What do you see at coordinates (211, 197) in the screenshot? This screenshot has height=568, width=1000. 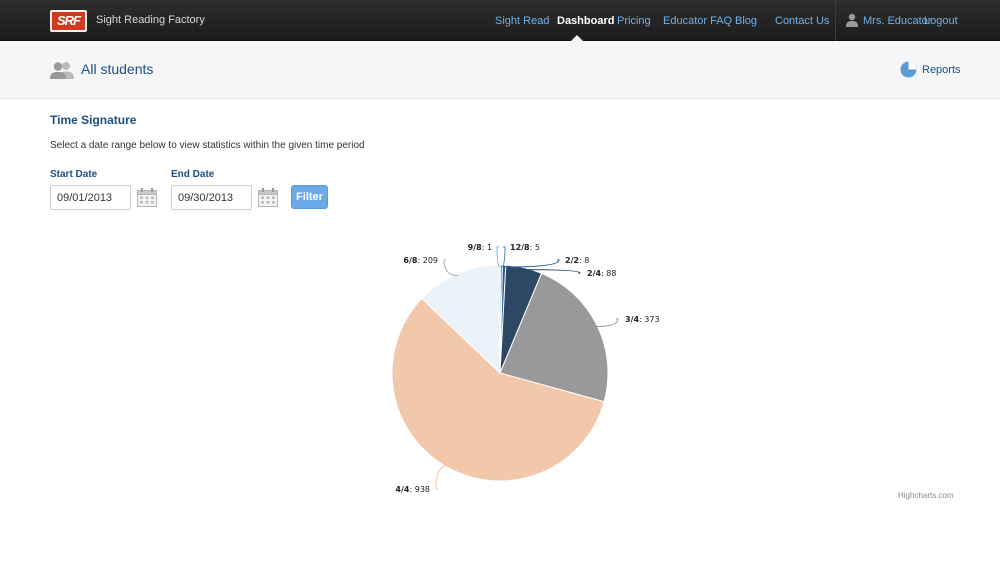 I see `end-date-input` at bounding box center [211, 197].